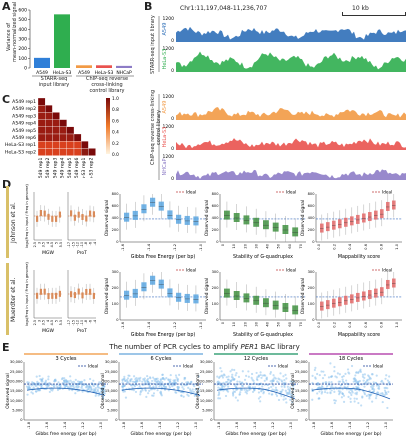 Image resolution: width=409 pixels, height=440 pixels. Describe the element at coordinates (63, 152) in the screenshot. I see `heatmap-cell` at that location.